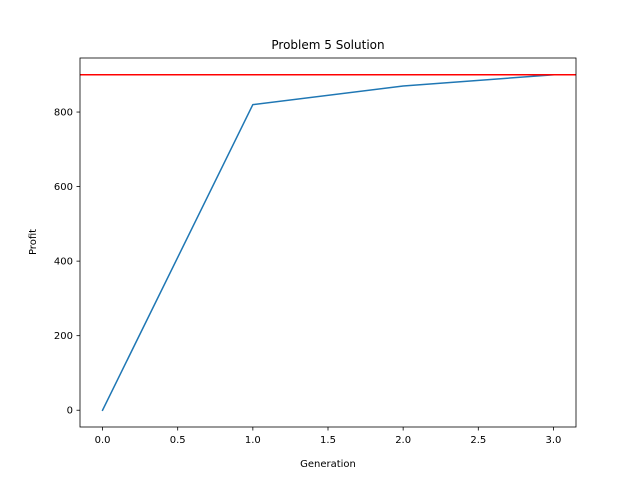 The width and height of the screenshot is (640, 480). I want to click on x-tick-label: 2.5, so click(478, 440).